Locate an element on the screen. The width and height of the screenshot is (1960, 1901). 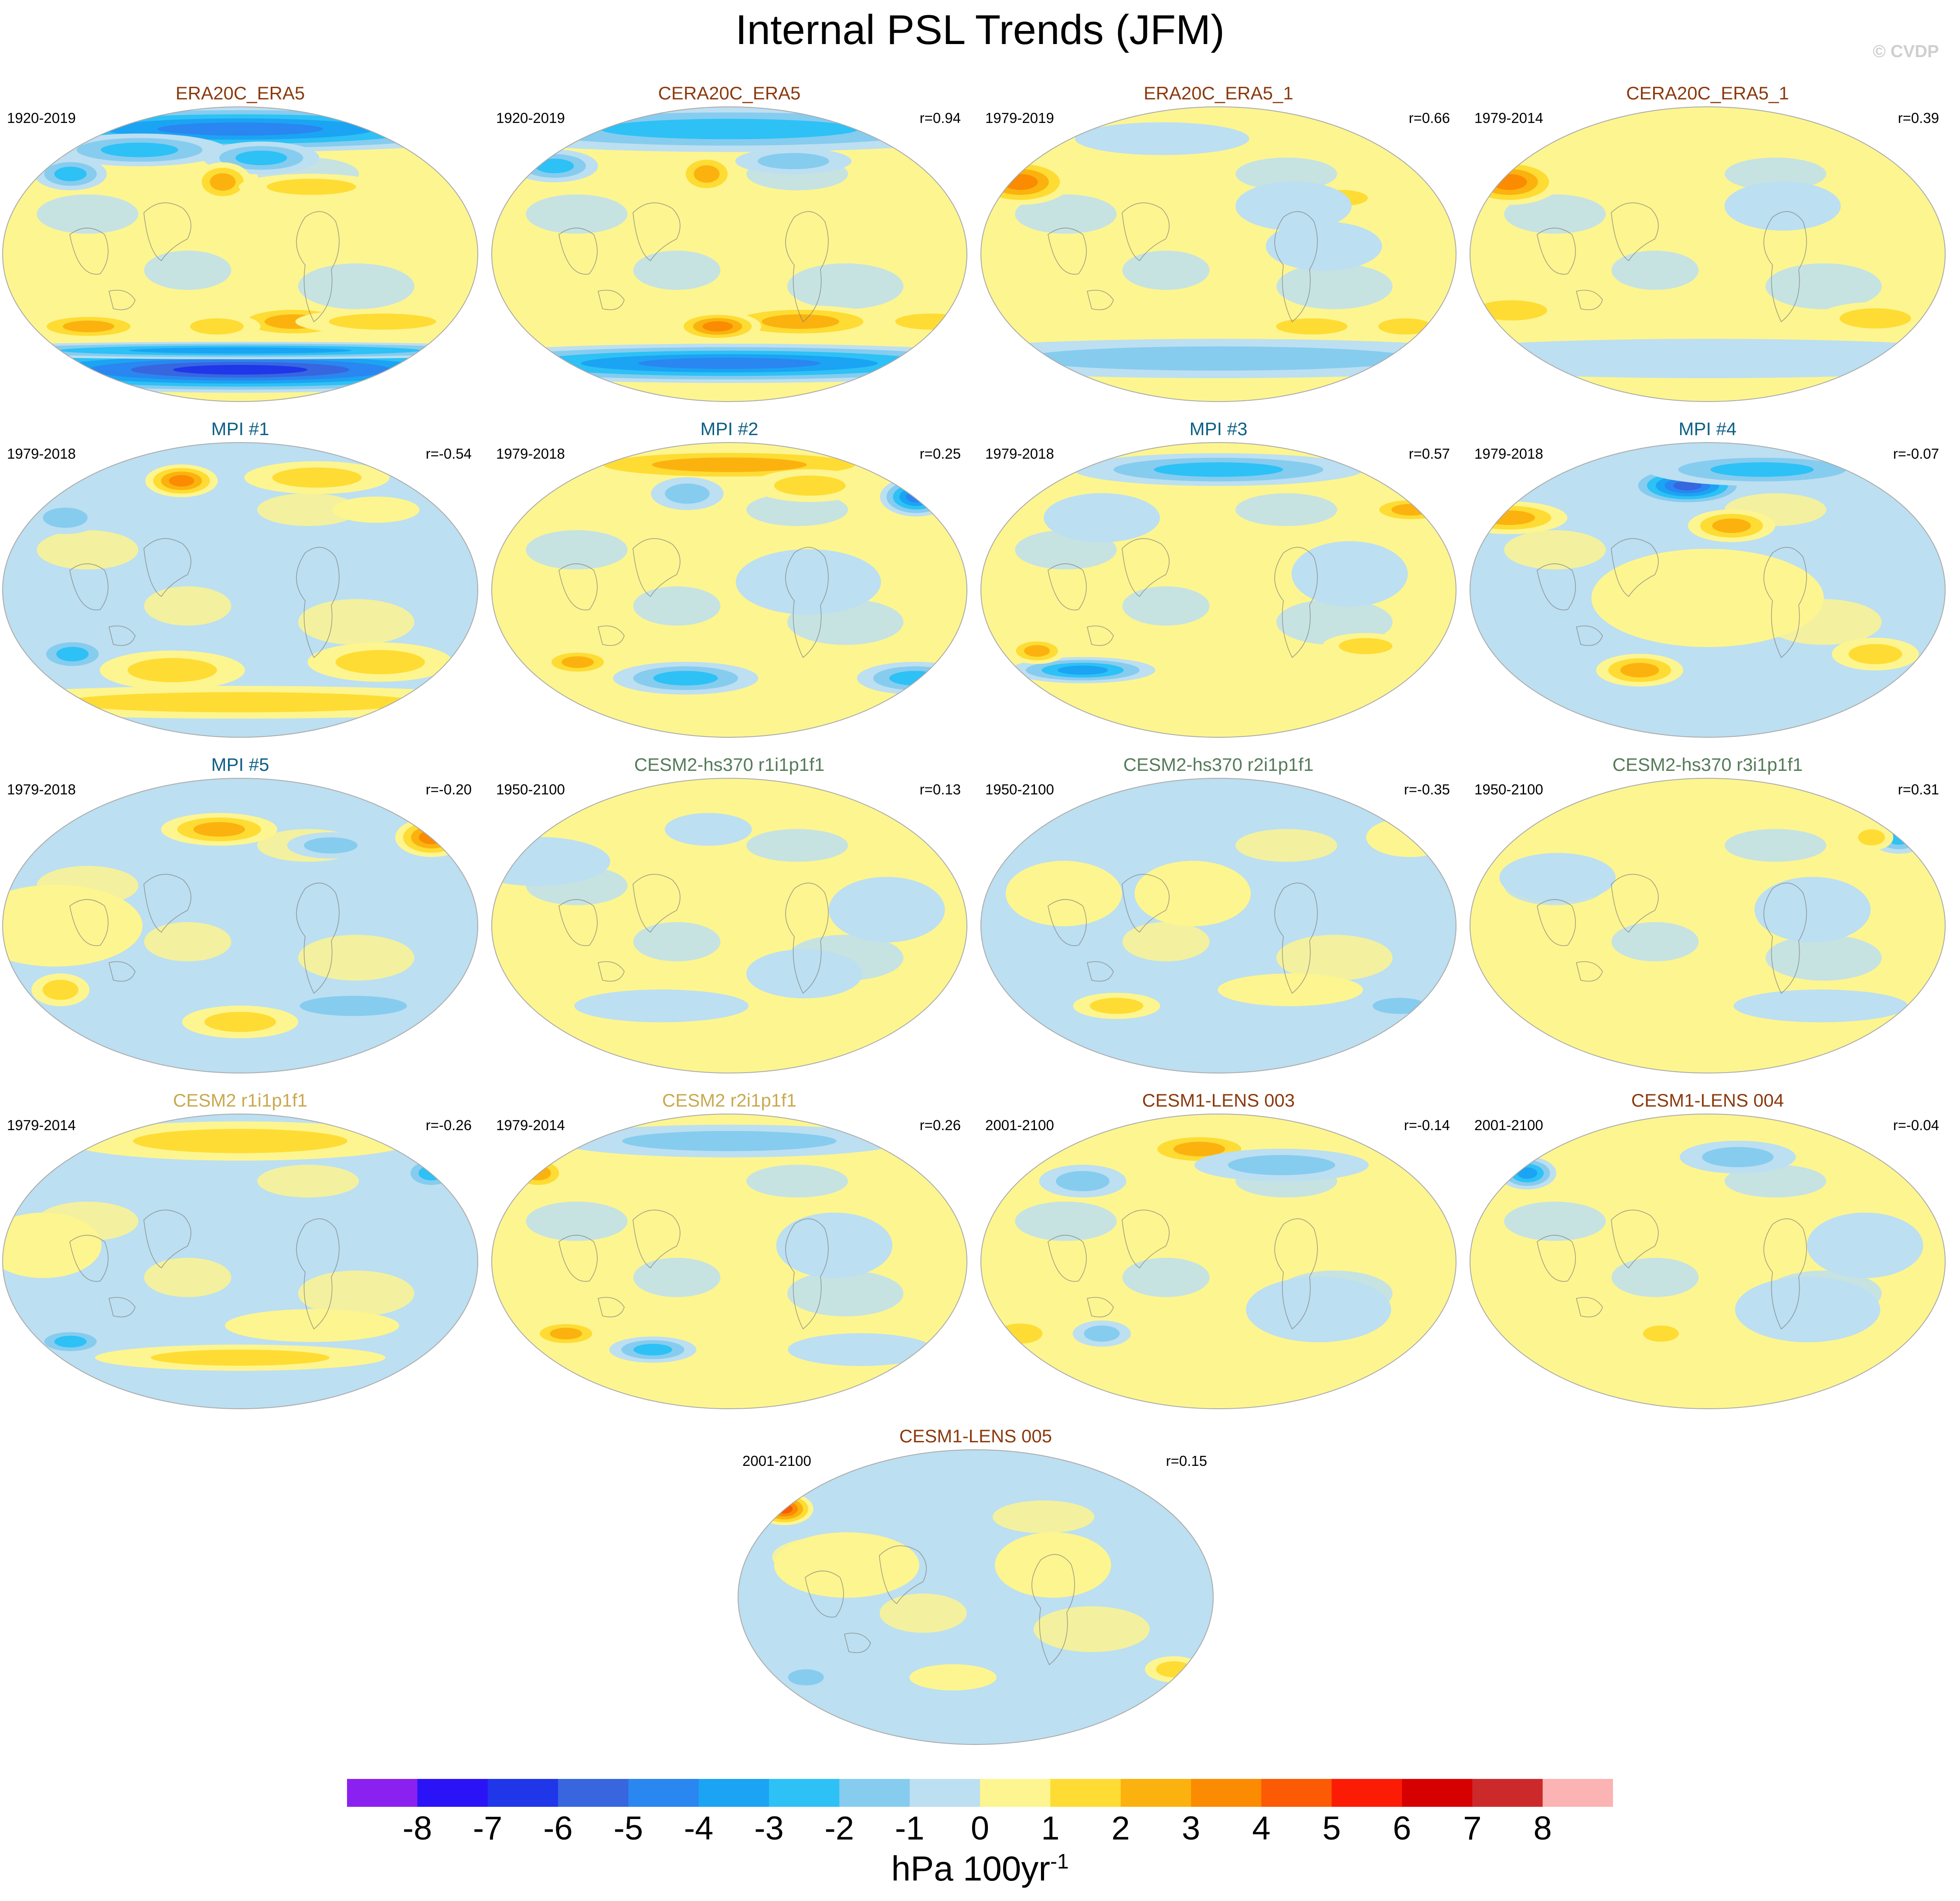
map-panel: CESM2 r2i1p1f1 1979-2014 r=0.26 is located at coordinates (729, 1251).